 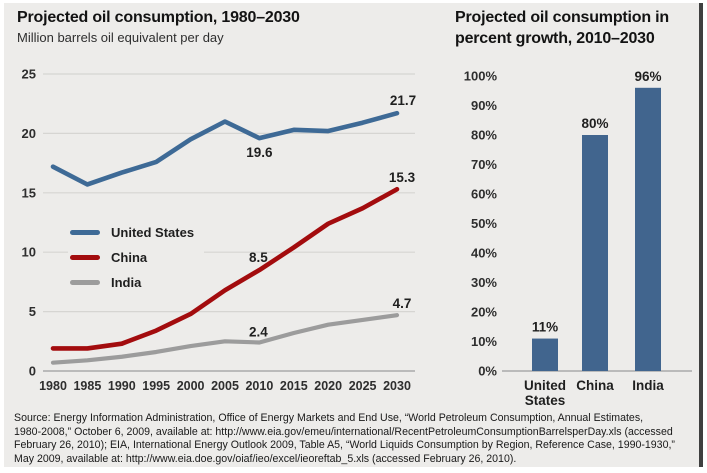 I want to click on x-tick-label: 1995, so click(x=156, y=386).